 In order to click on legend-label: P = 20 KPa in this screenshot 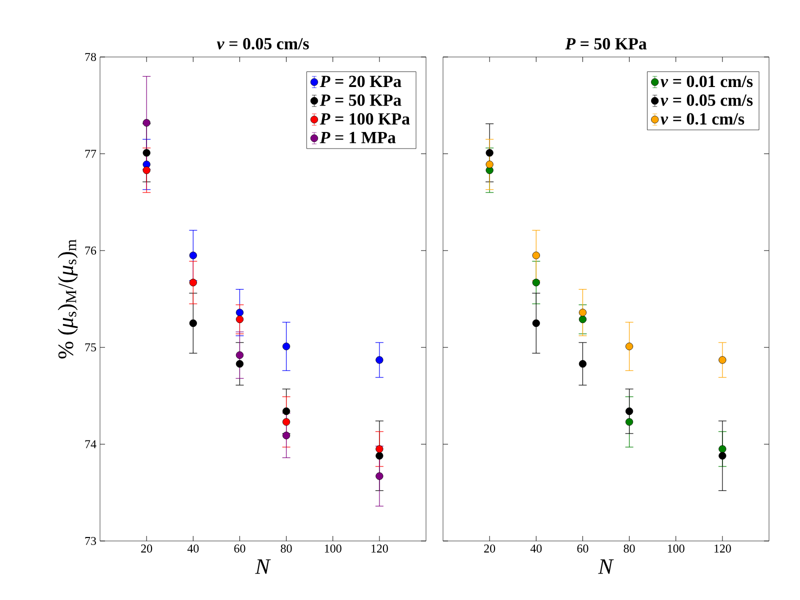, I will do `click(361, 82)`.